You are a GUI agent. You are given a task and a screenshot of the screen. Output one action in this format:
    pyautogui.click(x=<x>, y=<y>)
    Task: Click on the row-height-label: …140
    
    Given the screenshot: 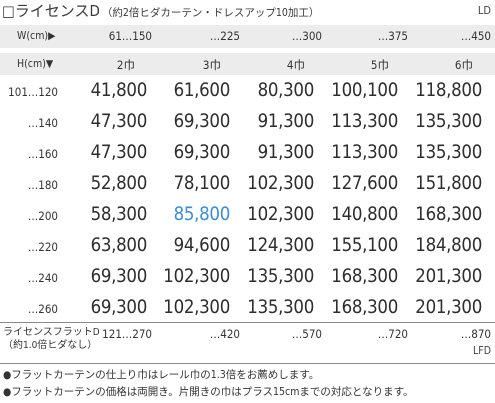 What is the action you would take?
    pyautogui.click(x=42, y=123)
    